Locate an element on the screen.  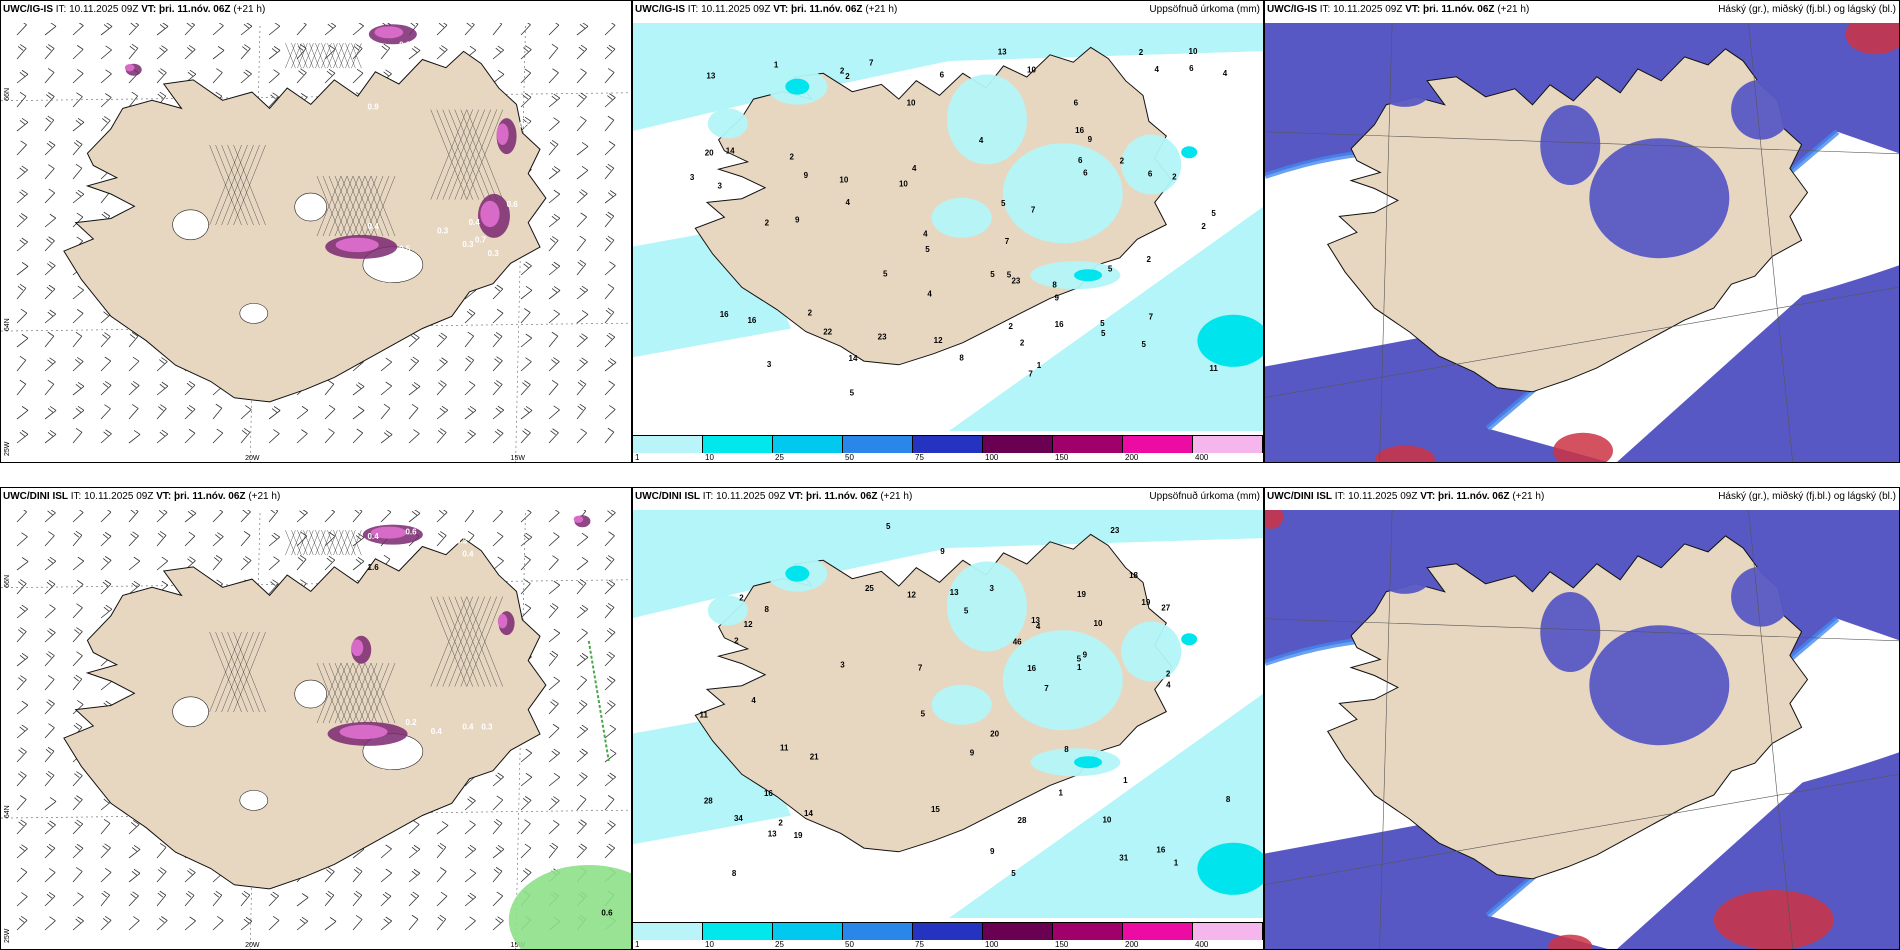
precip-value-label: 21 is located at coordinates (814, 756).